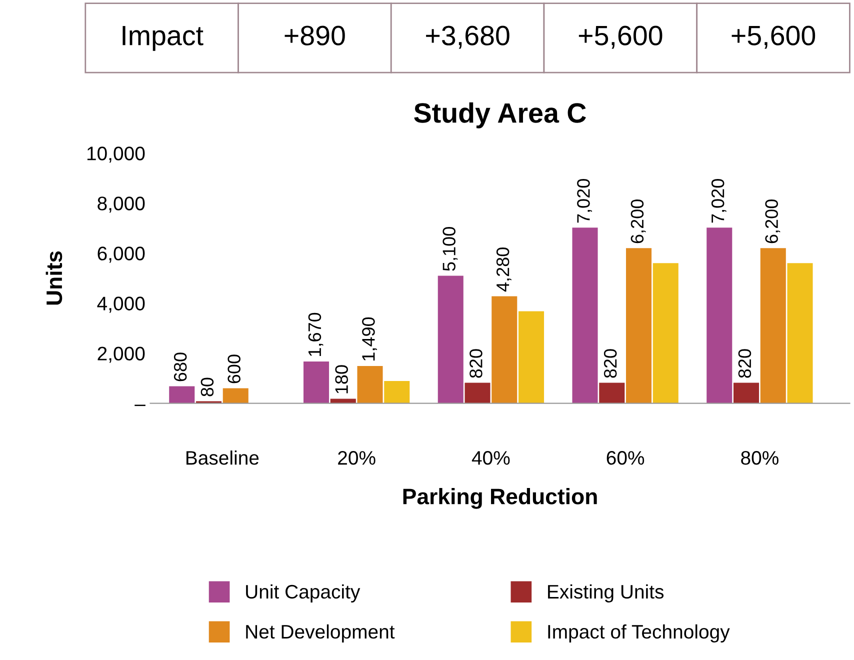 Image resolution: width=854 pixels, height=660 pixels. Describe the element at coordinates (121, 354) in the screenshot. I see `y-tick-label: 2,000` at that location.